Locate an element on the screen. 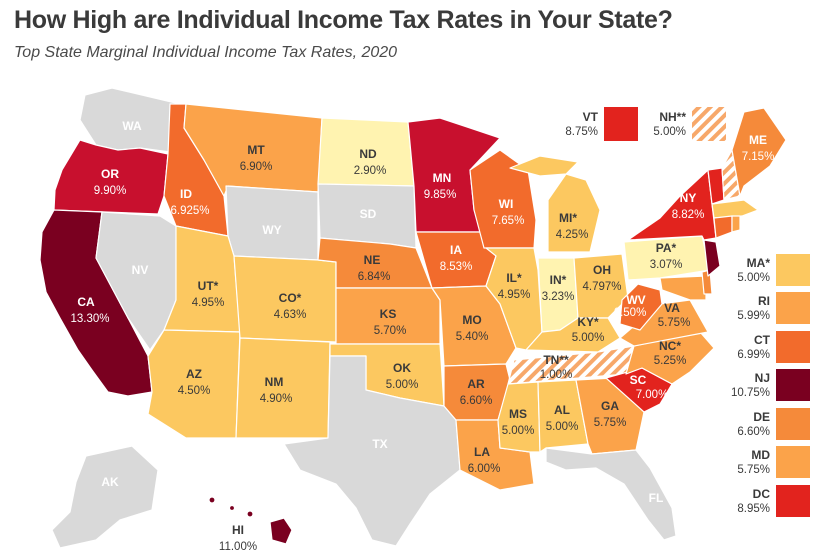 This screenshot has height=557, width=829. state-rate-ok: 5.00% is located at coordinates (402, 385).